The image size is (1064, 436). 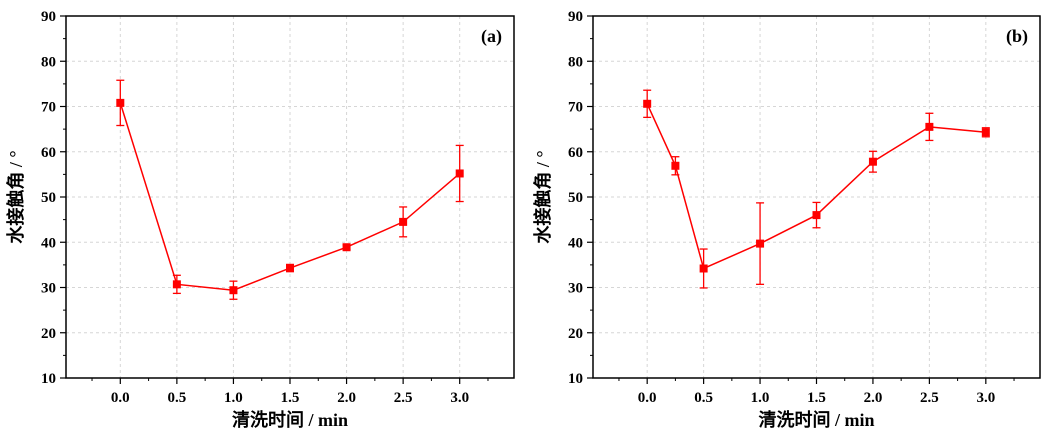 I want to click on series-line, so click(x=816, y=186).